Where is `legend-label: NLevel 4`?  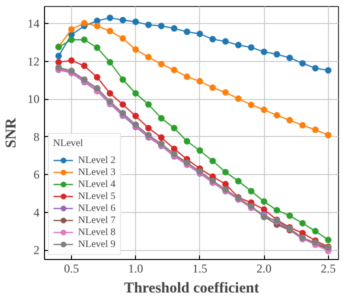 legend-label: NLevel 4 is located at coordinates (97, 184).